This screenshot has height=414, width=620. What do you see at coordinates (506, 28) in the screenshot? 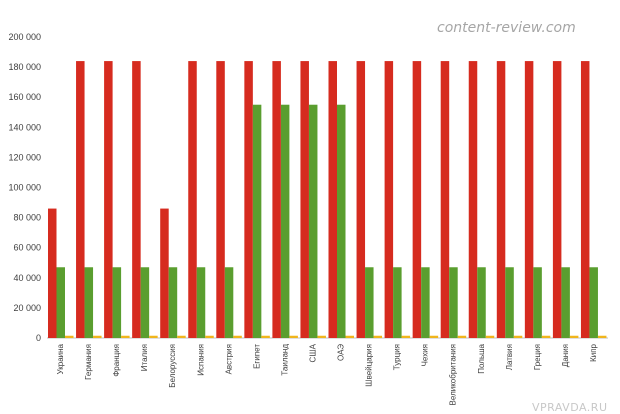
I see `watermark-text: content-review.com` at bounding box center [506, 28].